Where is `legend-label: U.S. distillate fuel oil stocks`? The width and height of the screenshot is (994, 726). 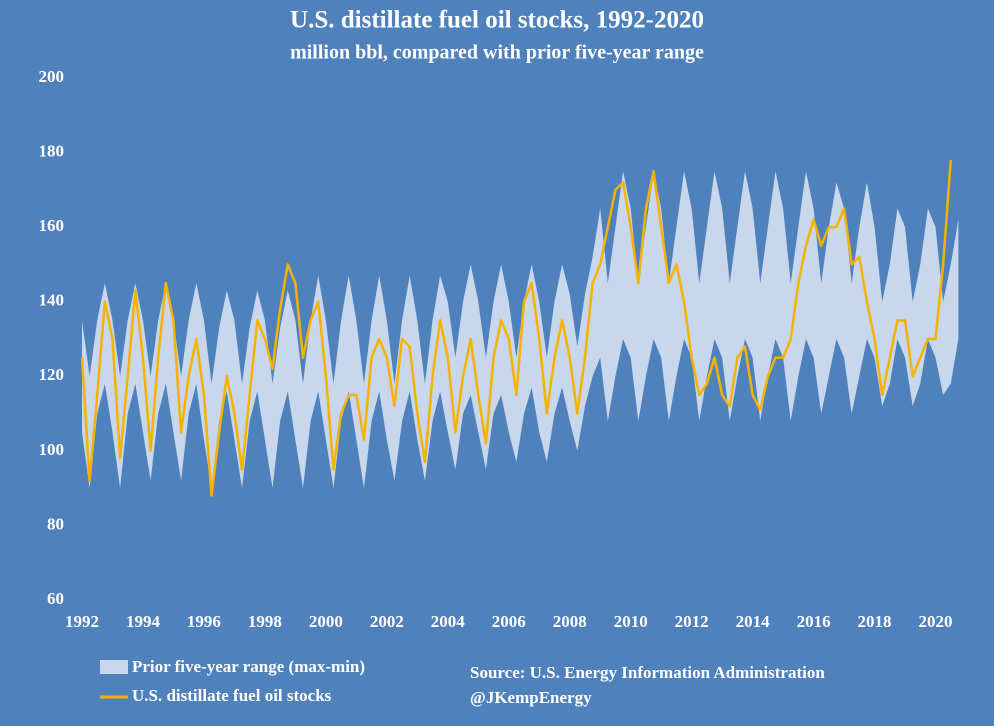 legend-label: U.S. distillate fuel oil stocks is located at coordinates (232, 695).